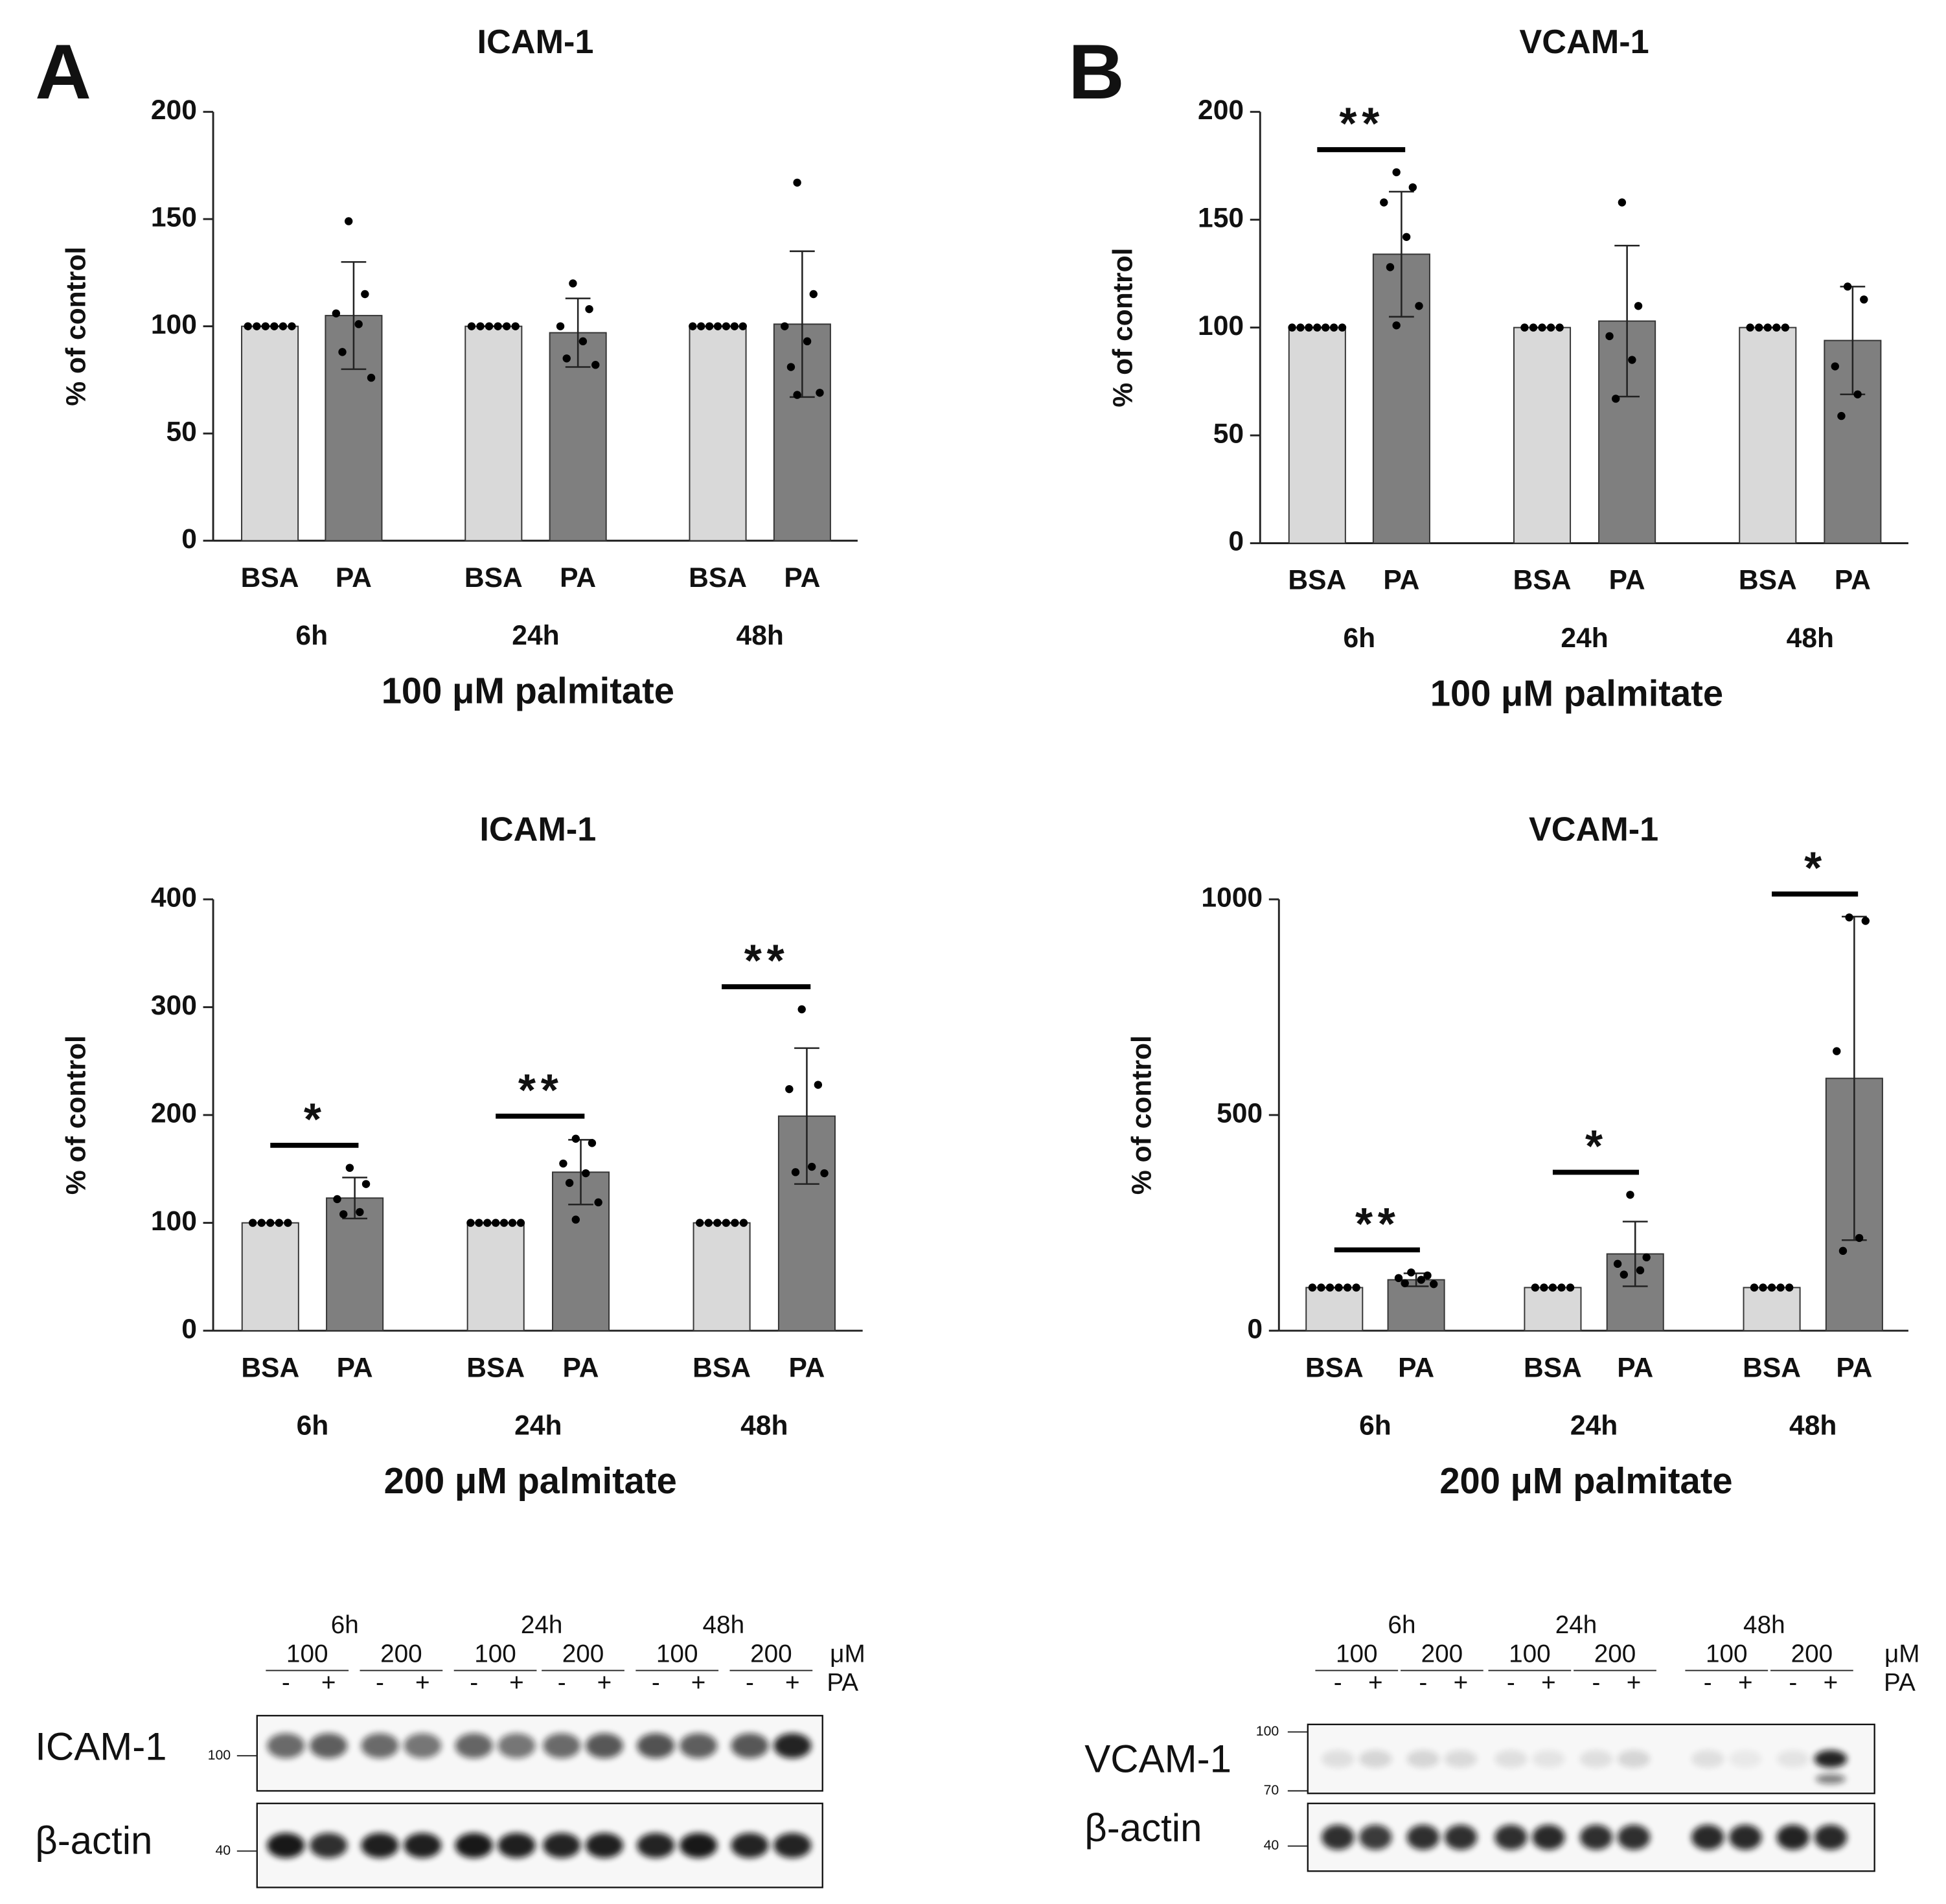  I want to click on x-axis-label: 200 μM palmitate, so click(530, 1481).